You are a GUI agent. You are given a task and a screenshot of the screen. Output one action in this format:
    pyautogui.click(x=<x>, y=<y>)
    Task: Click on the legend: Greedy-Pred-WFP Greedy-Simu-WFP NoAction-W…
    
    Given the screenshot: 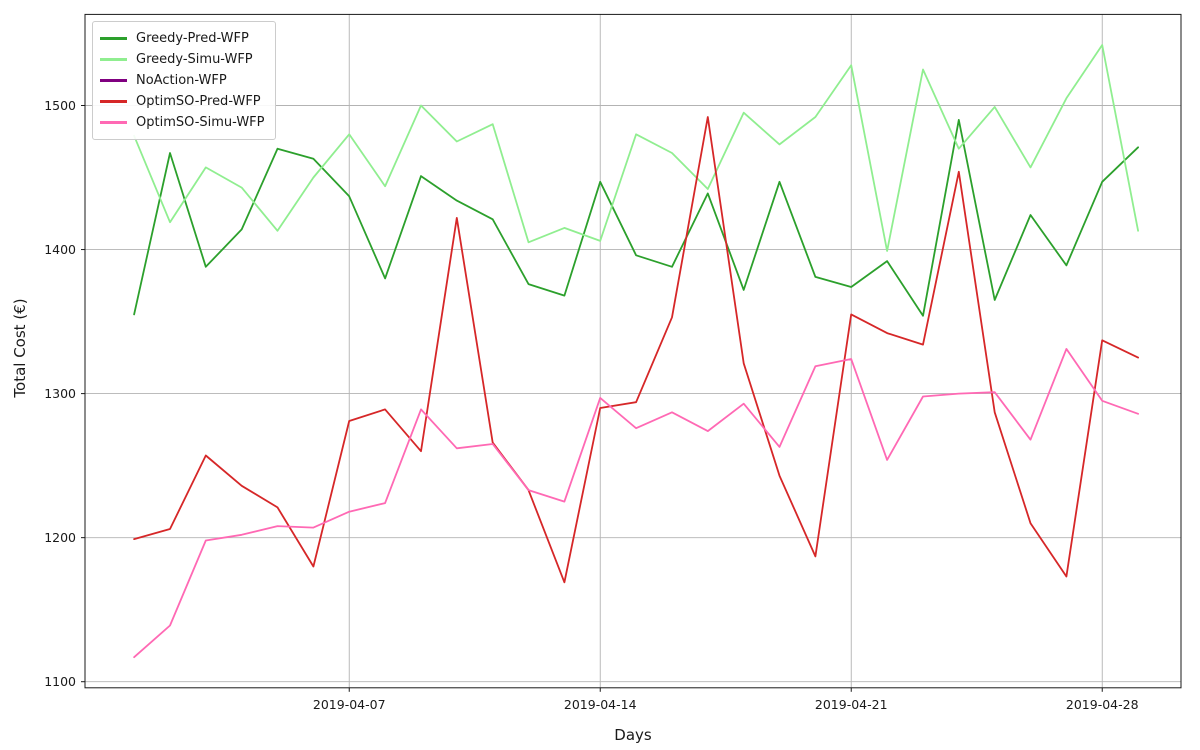 What is the action you would take?
    pyautogui.click(x=184, y=80)
    